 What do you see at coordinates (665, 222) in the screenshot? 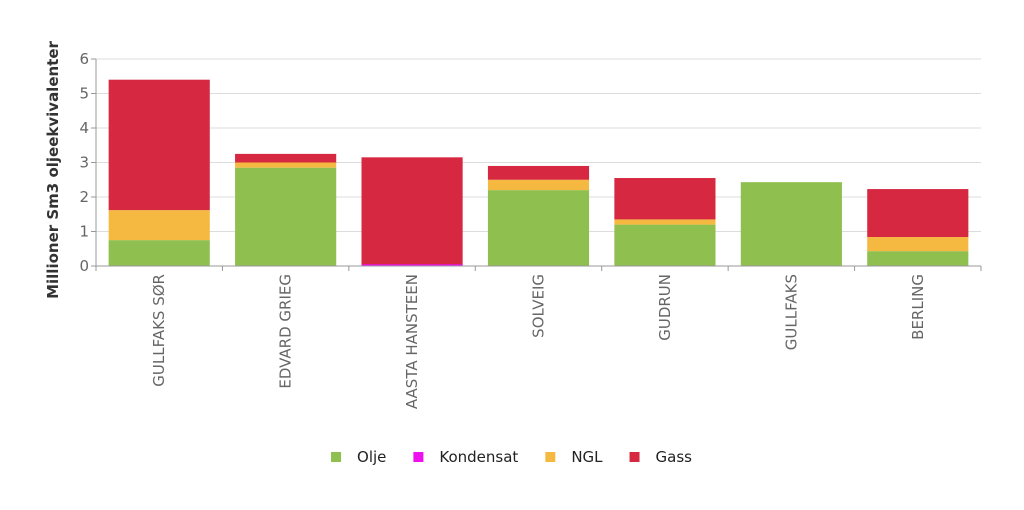
I see `bar-ngl-gudrun` at bounding box center [665, 222].